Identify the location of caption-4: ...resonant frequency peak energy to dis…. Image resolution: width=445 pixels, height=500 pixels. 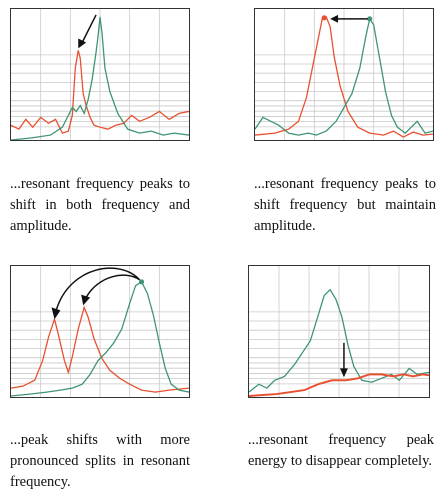
(341, 450).